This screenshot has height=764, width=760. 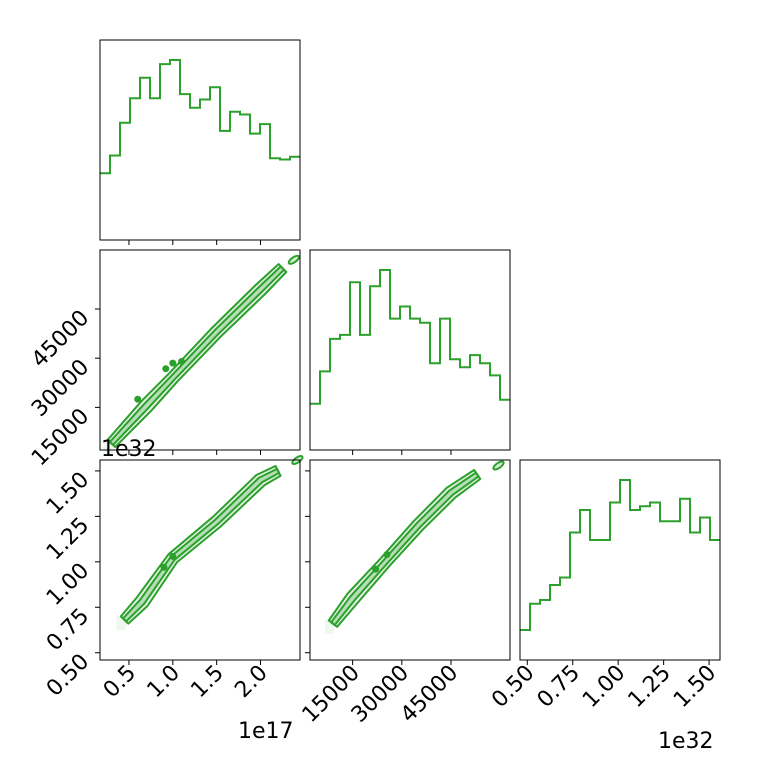 I want to click on offset-label-x-v2: 1e32, so click(x=686, y=741).